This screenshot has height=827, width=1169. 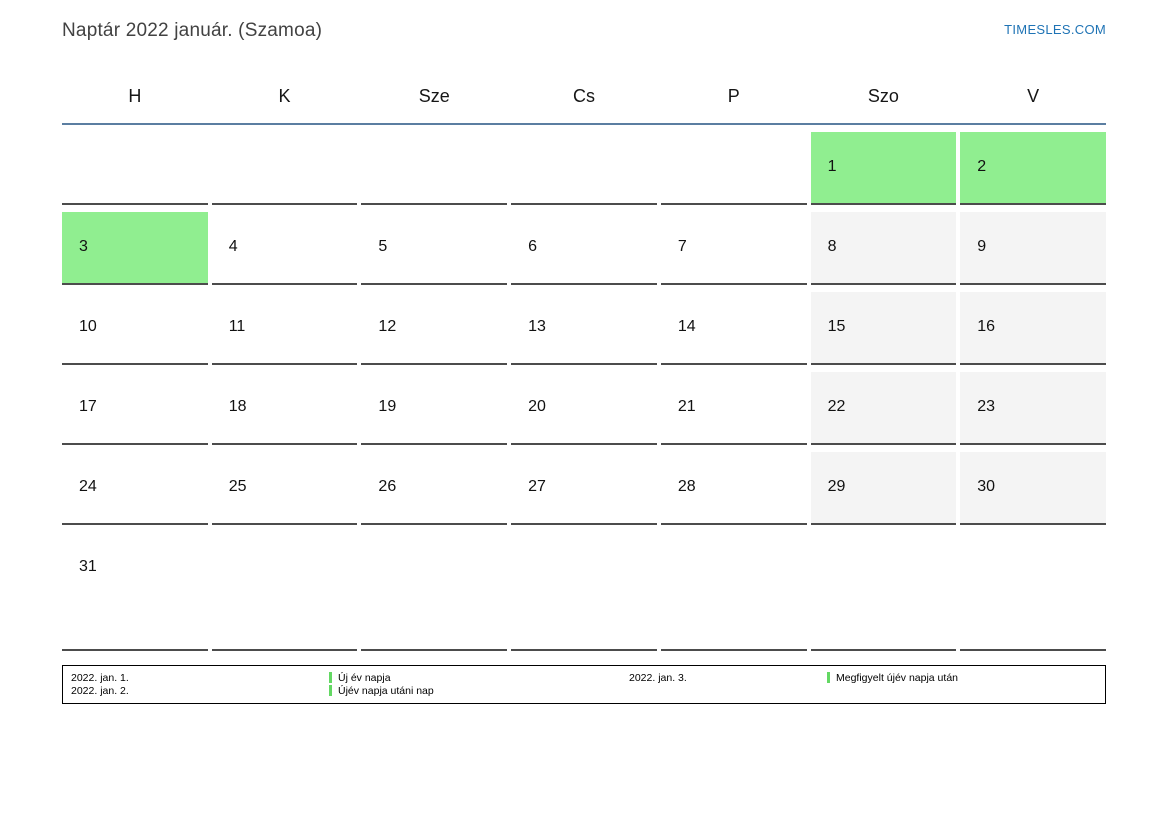 What do you see at coordinates (100, 690) in the screenshot?
I see `legend-date-text: 2022. jan. 2.` at bounding box center [100, 690].